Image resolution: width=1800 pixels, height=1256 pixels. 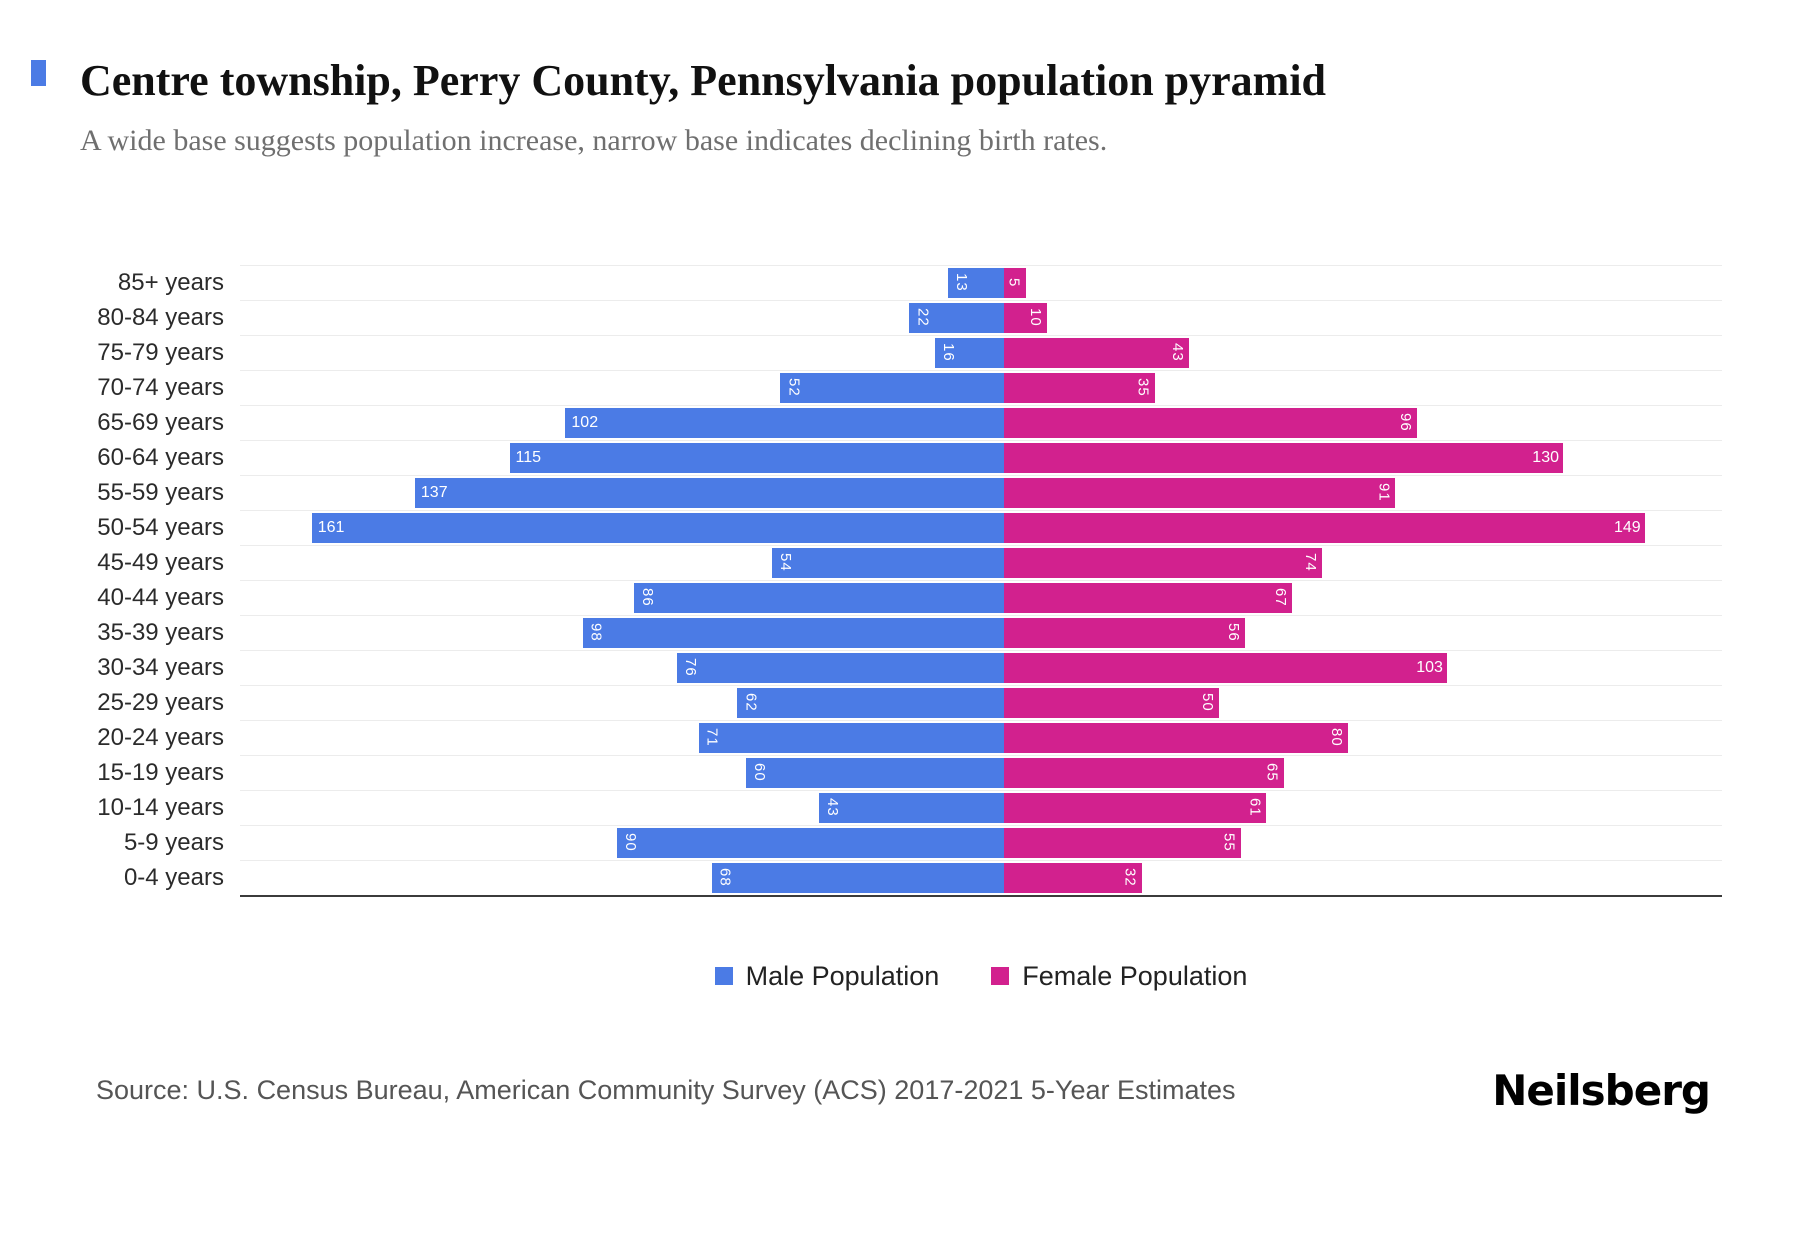 I want to click on male-half: 68, so click(x=622, y=878).